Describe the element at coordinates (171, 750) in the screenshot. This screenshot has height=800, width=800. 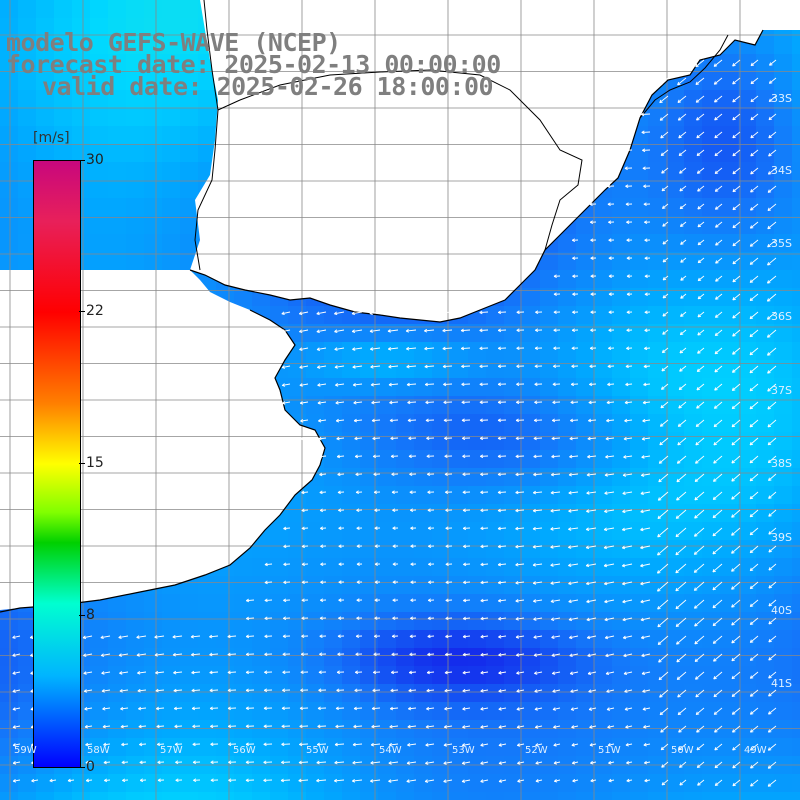
I see `lon-label: 57W` at that location.